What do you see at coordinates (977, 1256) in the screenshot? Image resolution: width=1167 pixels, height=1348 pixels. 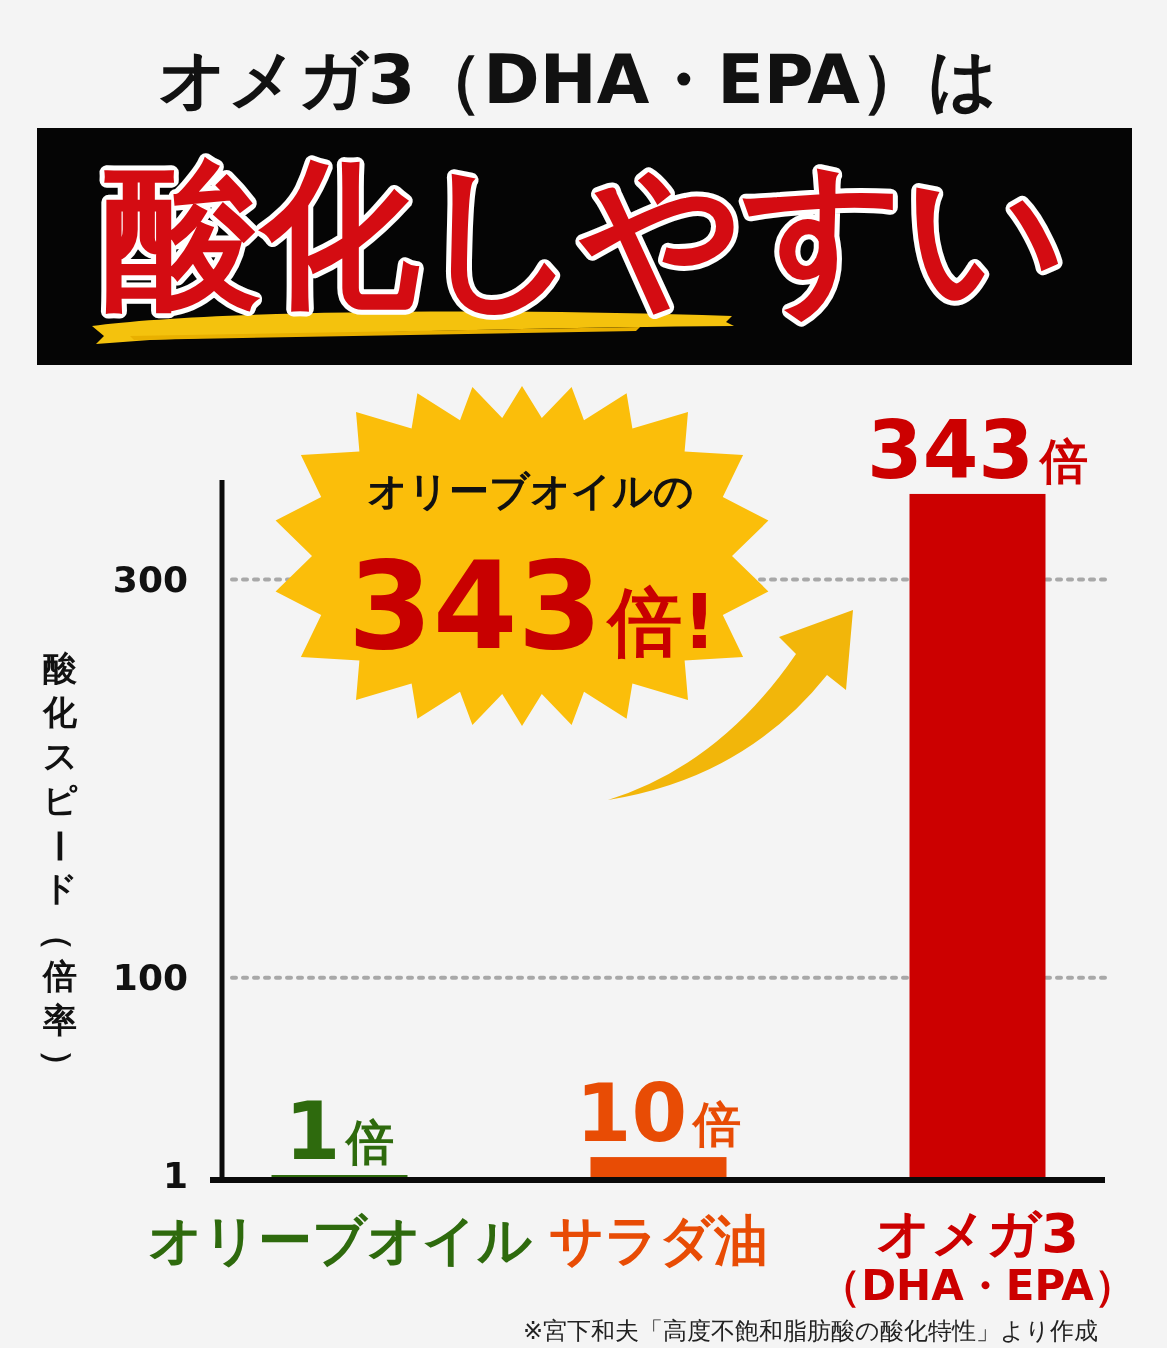 I see `x-tick-label: オメガ3 （DHA・EPA）` at bounding box center [977, 1256].